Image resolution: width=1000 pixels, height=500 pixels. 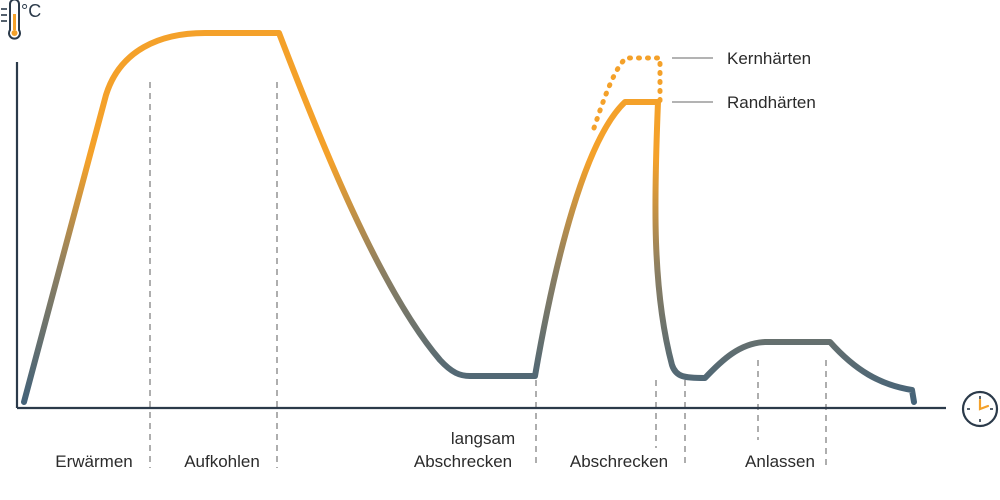 I want to click on phase-label-langsam: langsam, so click(x=483, y=438).